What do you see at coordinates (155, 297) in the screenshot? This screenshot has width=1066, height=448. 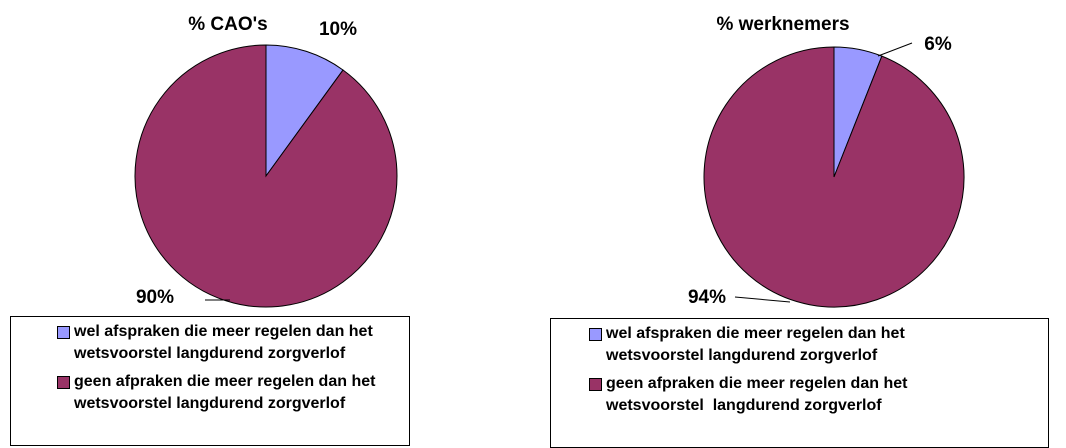 I see `data-label: 90%` at bounding box center [155, 297].